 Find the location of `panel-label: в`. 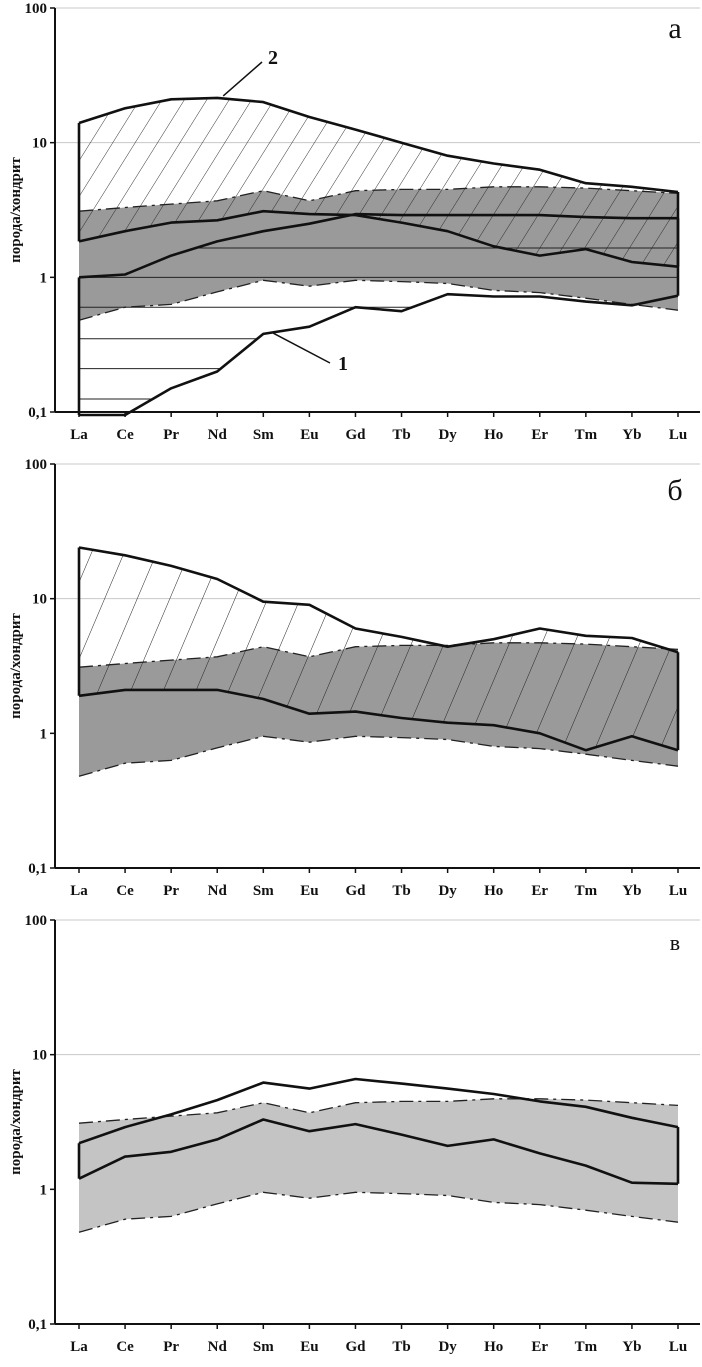

panel-label: в is located at coordinates (675, 942).